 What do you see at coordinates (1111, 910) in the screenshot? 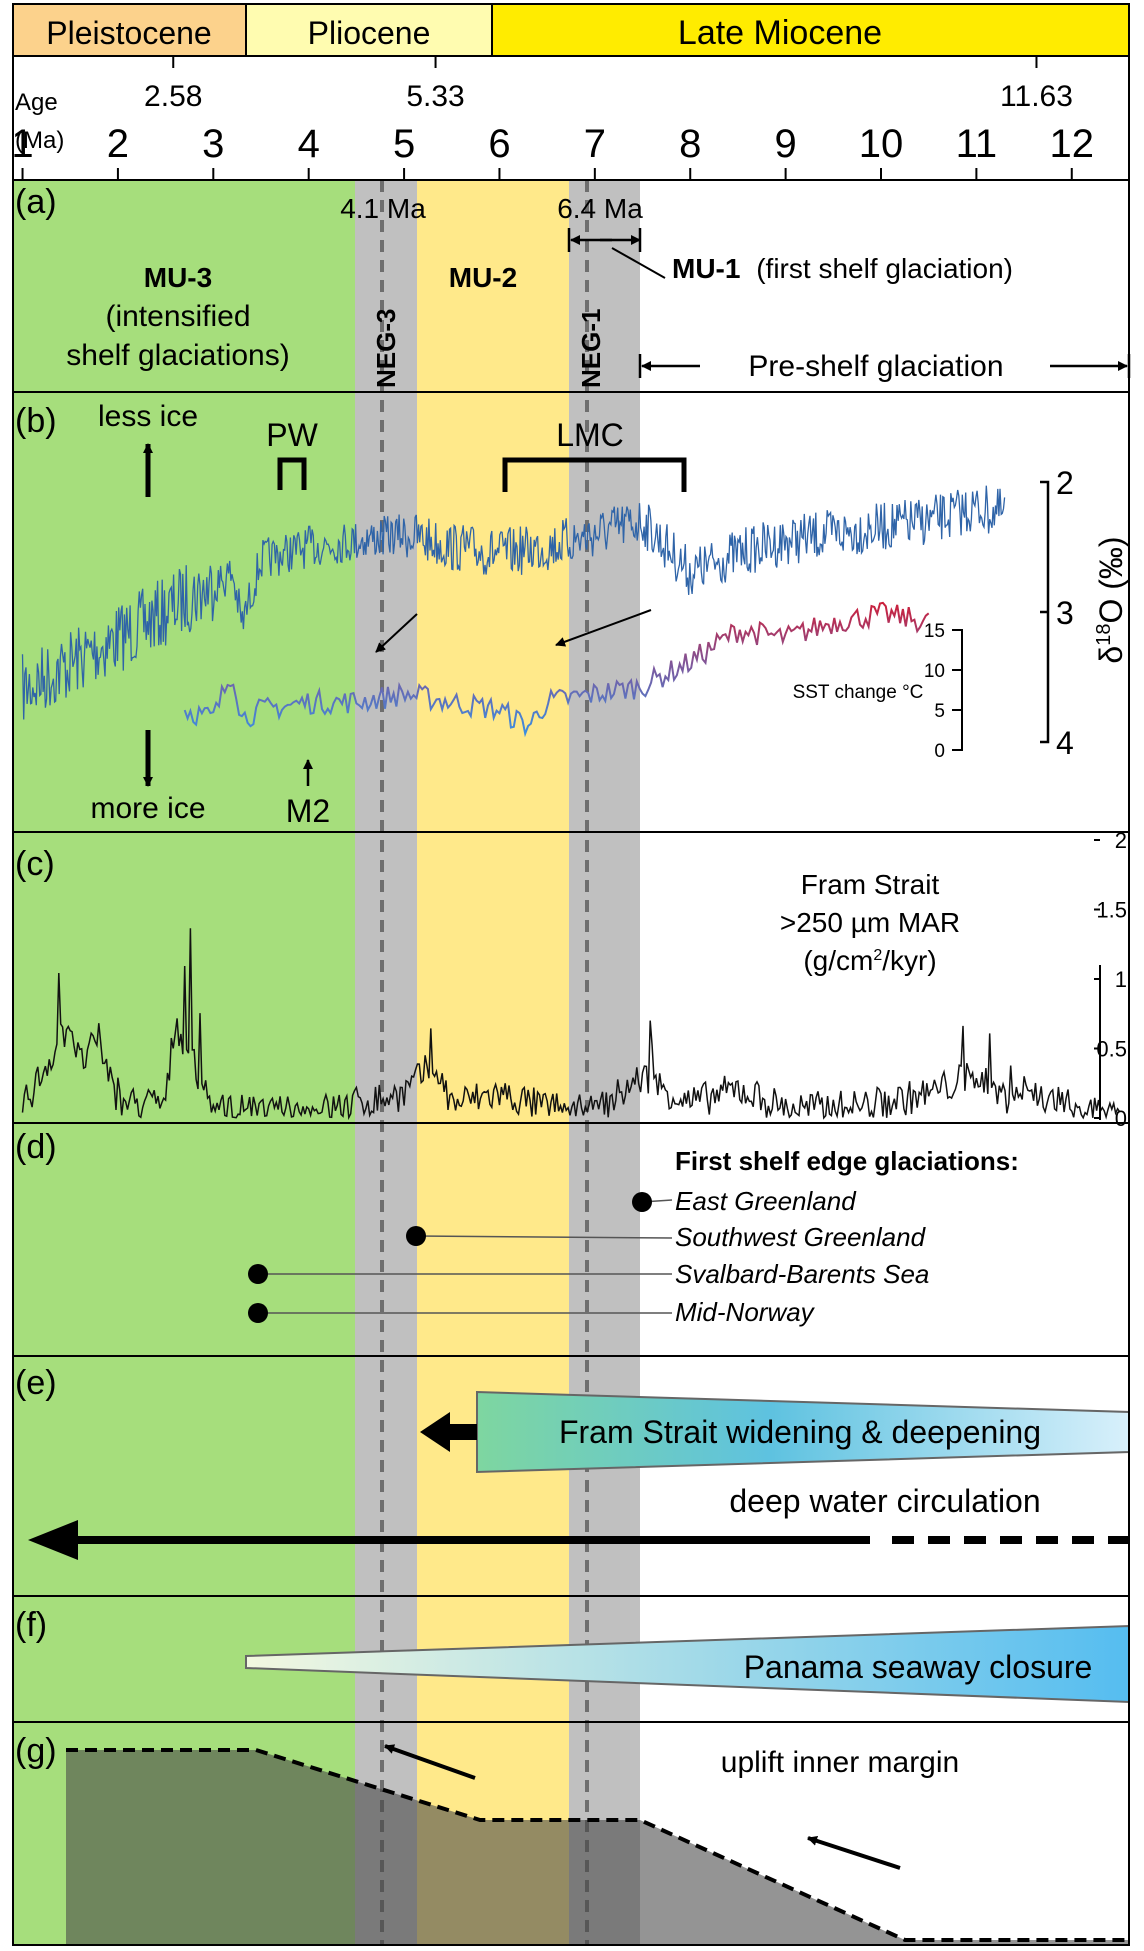
I see `mar-tick-label: 1.5` at bounding box center [1111, 910].